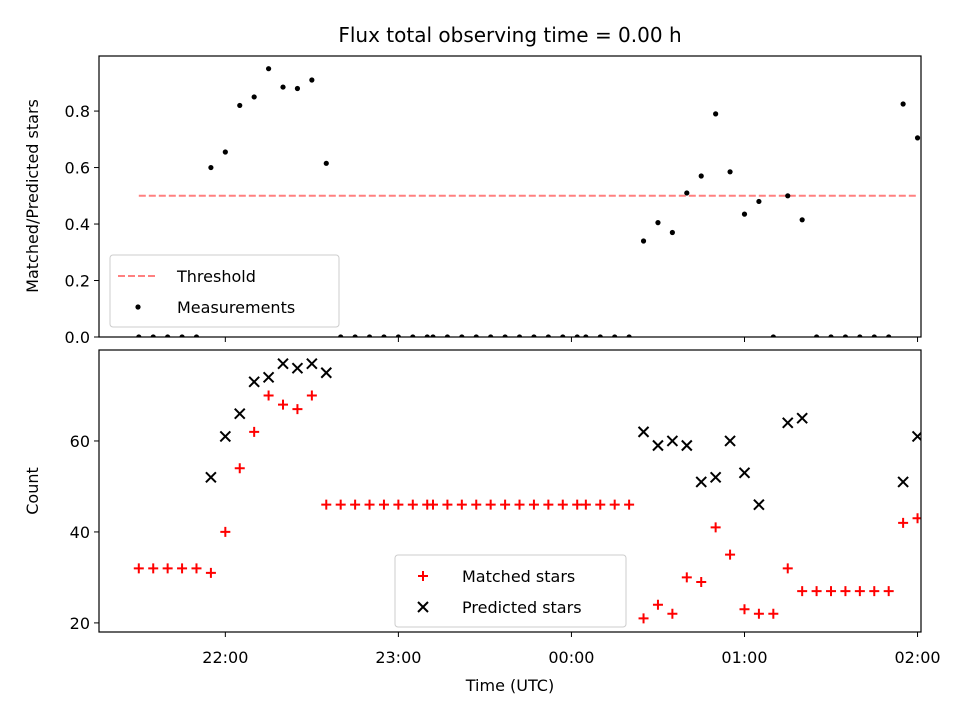 The height and width of the screenshot is (720, 960). I want to click on x-tick-label: 02:00, so click(917, 657).